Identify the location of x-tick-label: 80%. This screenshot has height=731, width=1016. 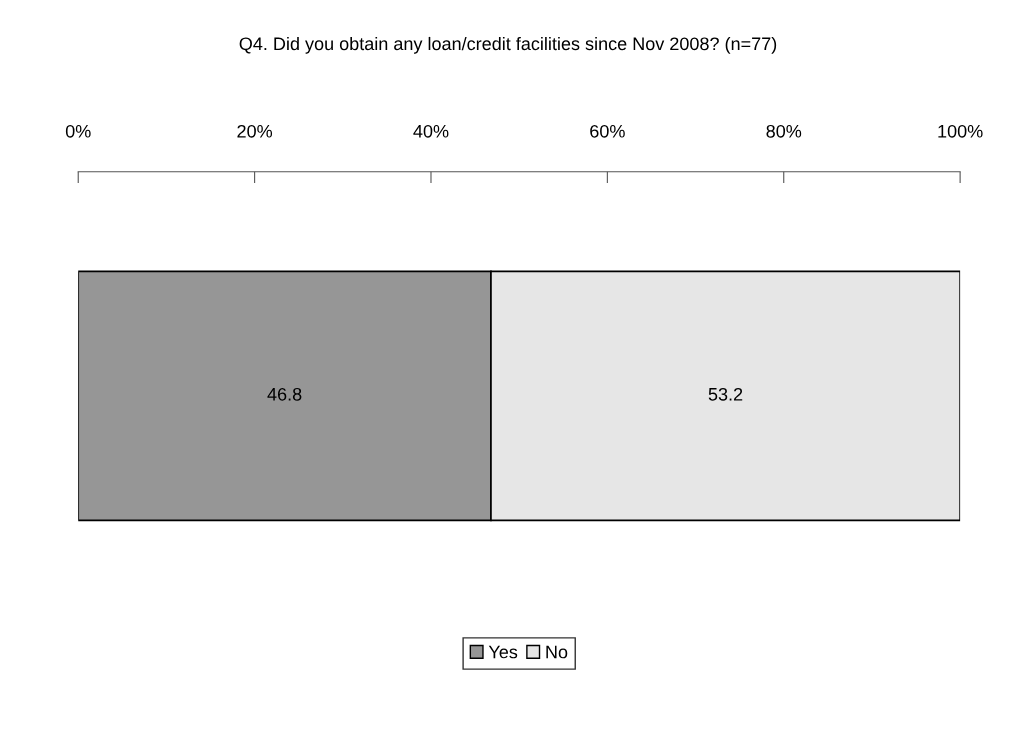
(784, 131).